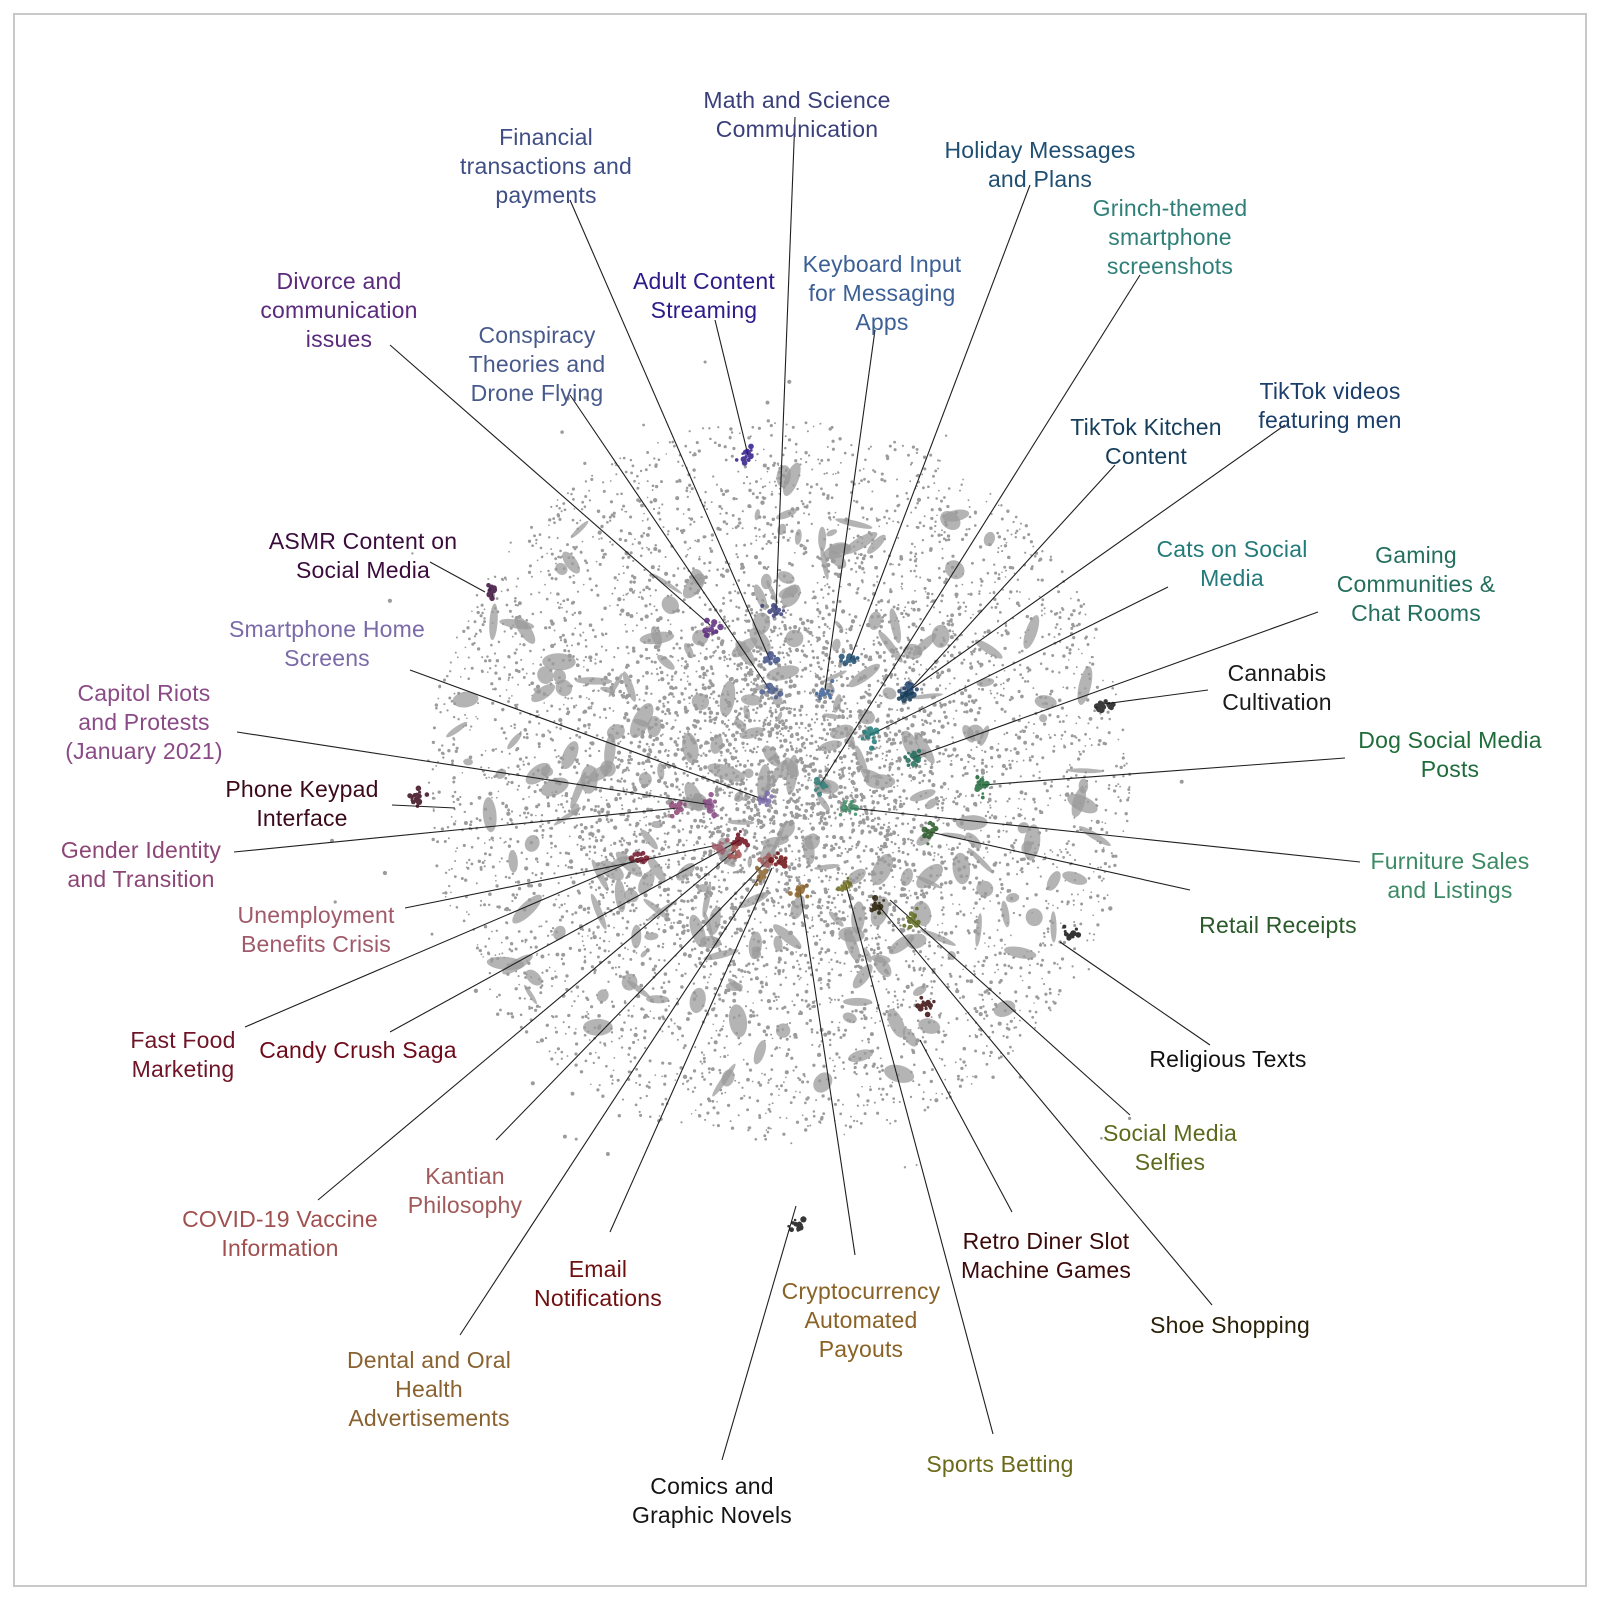 The width and height of the screenshot is (1600, 1600). What do you see at coordinates (429, 1389) in the screenshot?
I see `cluster-label: Dental and Oral Health Advertisements` at bounding box center [429, 1389].